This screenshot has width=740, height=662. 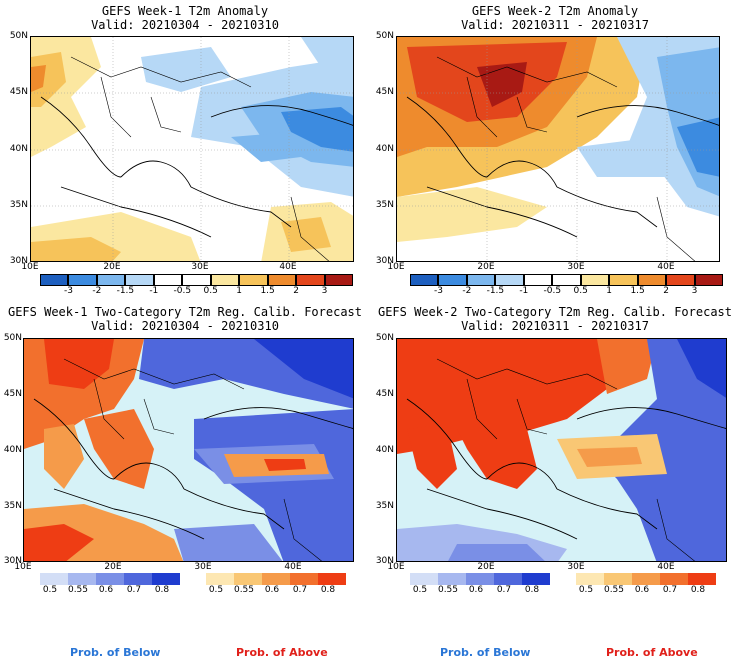 What do you see at coordinates (495, 291) in the screenshot?
I see `colorbar-label: -1.5` at bounding box center [495, 291].